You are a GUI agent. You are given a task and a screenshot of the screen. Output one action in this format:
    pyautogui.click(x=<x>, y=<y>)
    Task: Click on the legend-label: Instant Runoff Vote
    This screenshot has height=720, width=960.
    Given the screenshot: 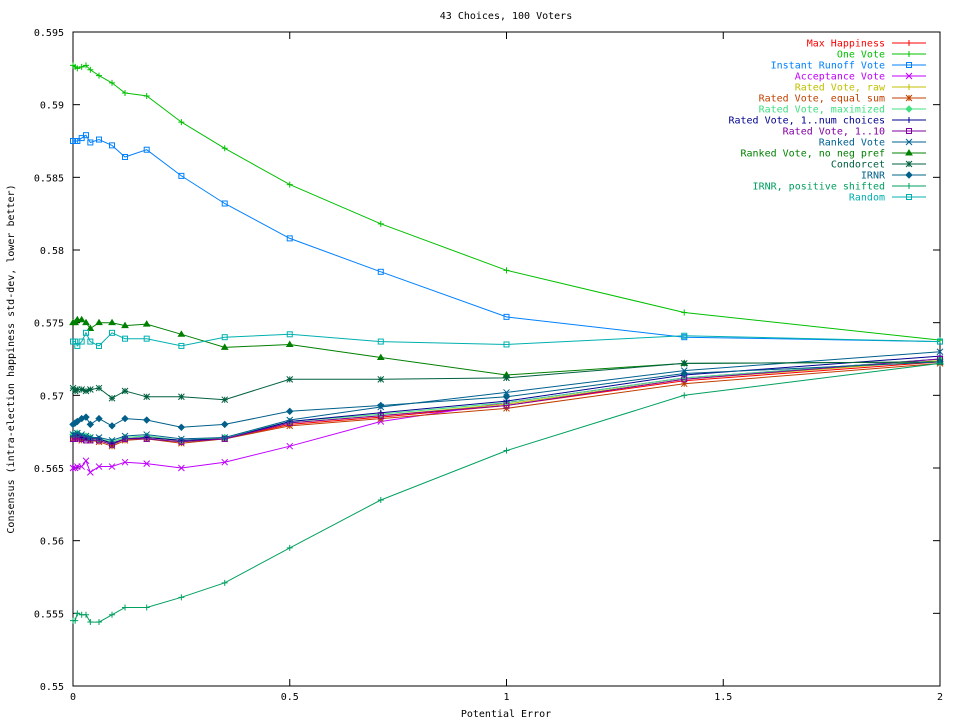 What is the action you would take?
    pyautogui.click(x=828, y=66)
    